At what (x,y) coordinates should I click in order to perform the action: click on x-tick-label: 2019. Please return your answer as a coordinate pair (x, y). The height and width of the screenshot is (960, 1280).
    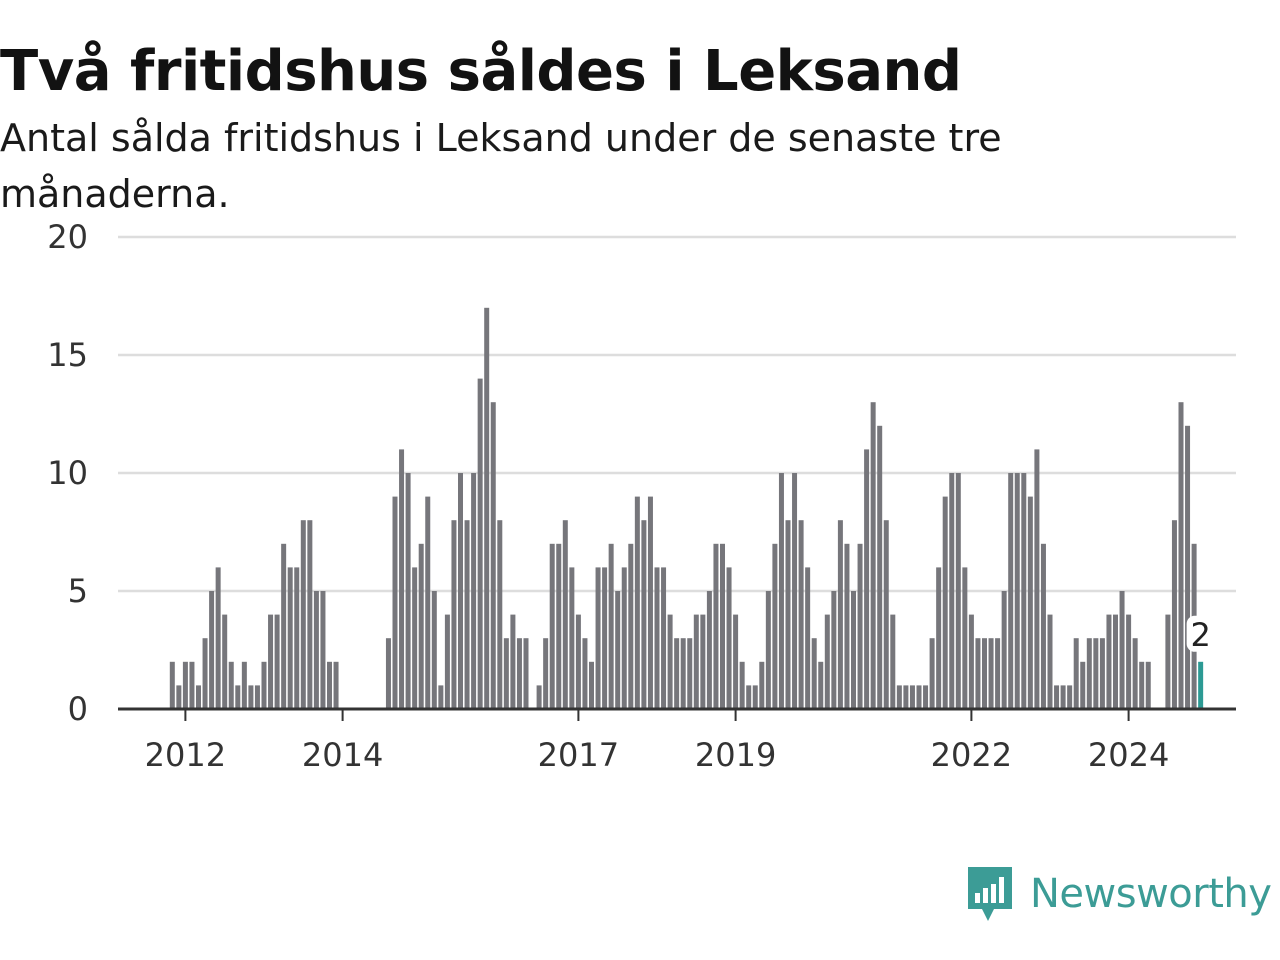
    Looking at the image, I should click on (735, 755).